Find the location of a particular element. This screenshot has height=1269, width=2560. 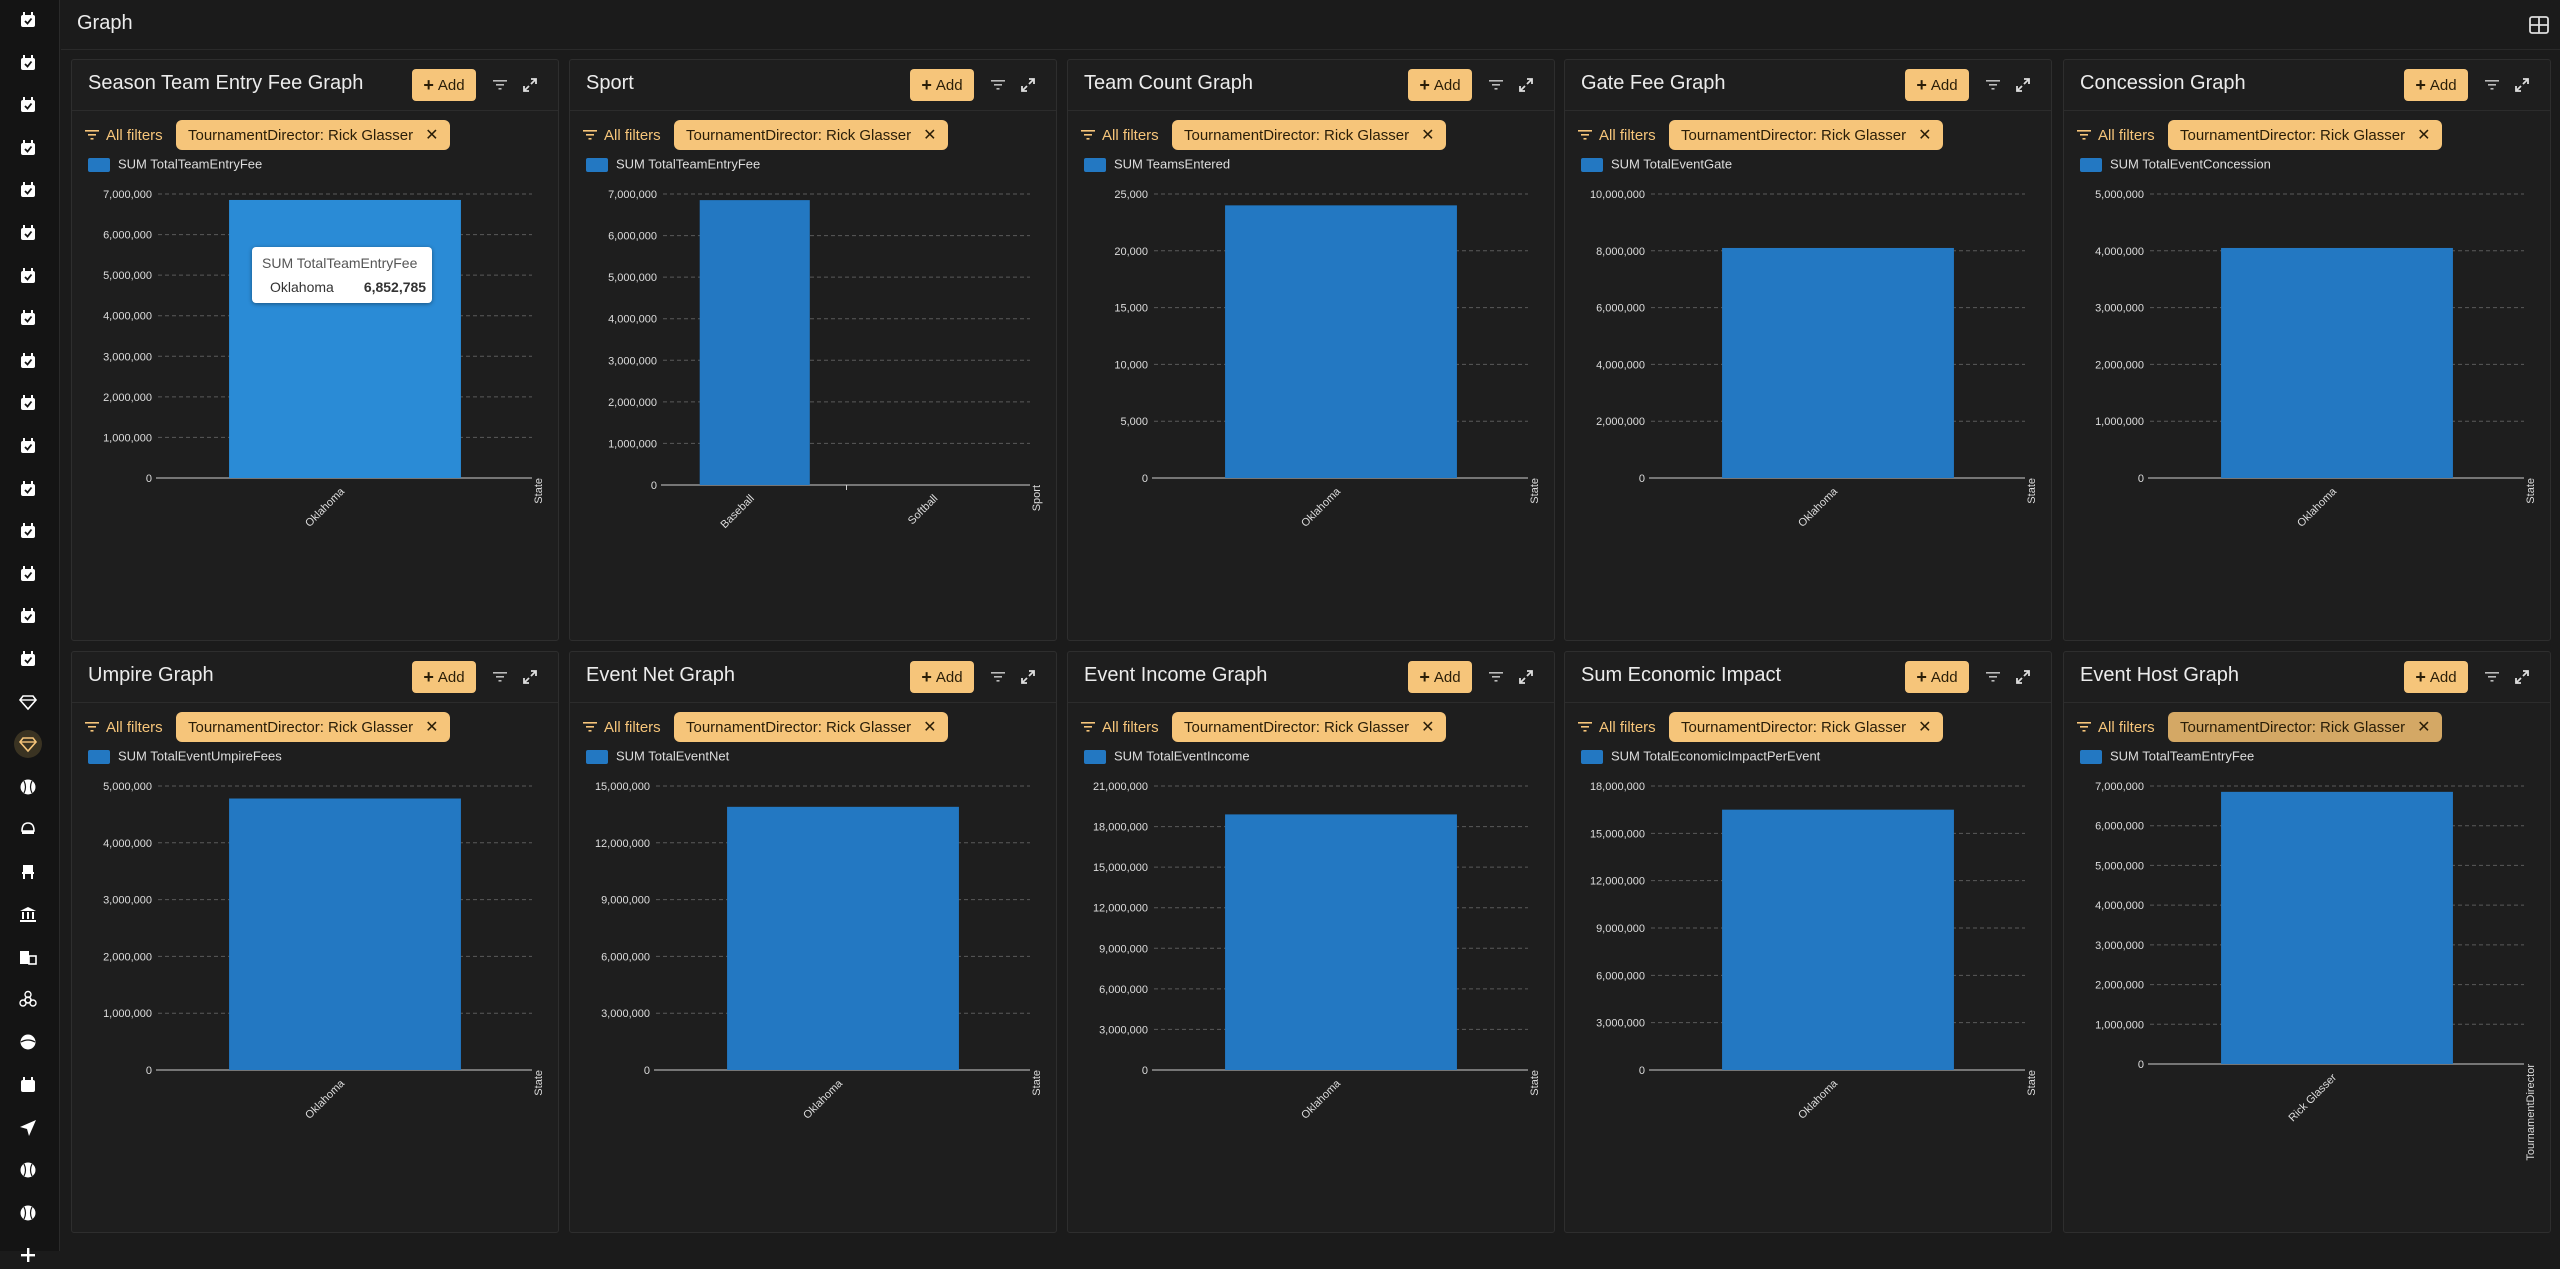

chart-legend: SUM TotalEventUmpireFees is located at coordinates (185, 757).